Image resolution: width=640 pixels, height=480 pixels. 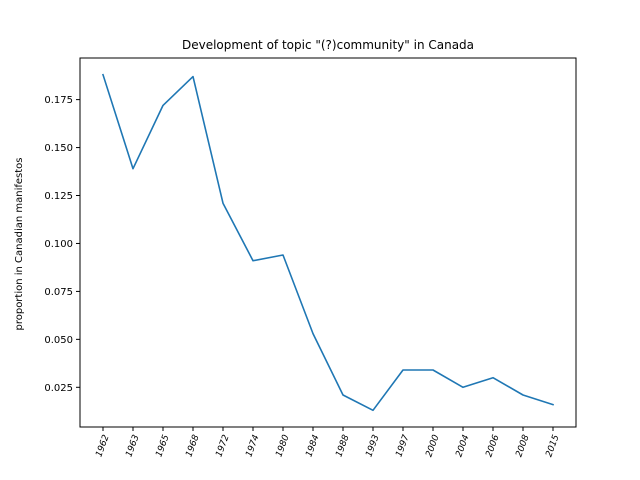 I want to click on y-axis-label: proportion in Canadian manifestos, so click(x=19, y=243).